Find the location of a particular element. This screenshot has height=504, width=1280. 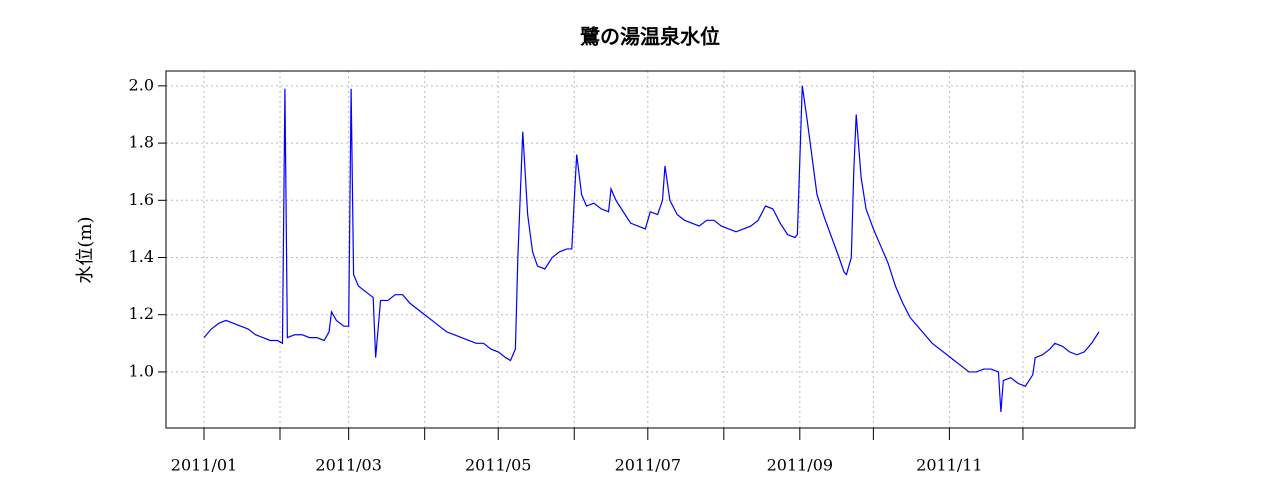

y-tick-label: 1.0 is located at coordinates (141, 370).